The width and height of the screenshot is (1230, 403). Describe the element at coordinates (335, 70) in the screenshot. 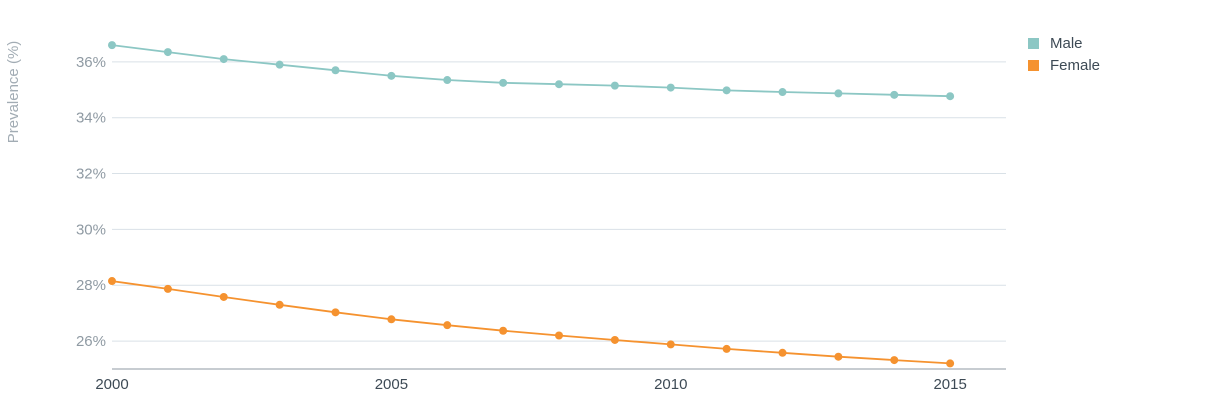

I see `data-point-male-2004` at that location.